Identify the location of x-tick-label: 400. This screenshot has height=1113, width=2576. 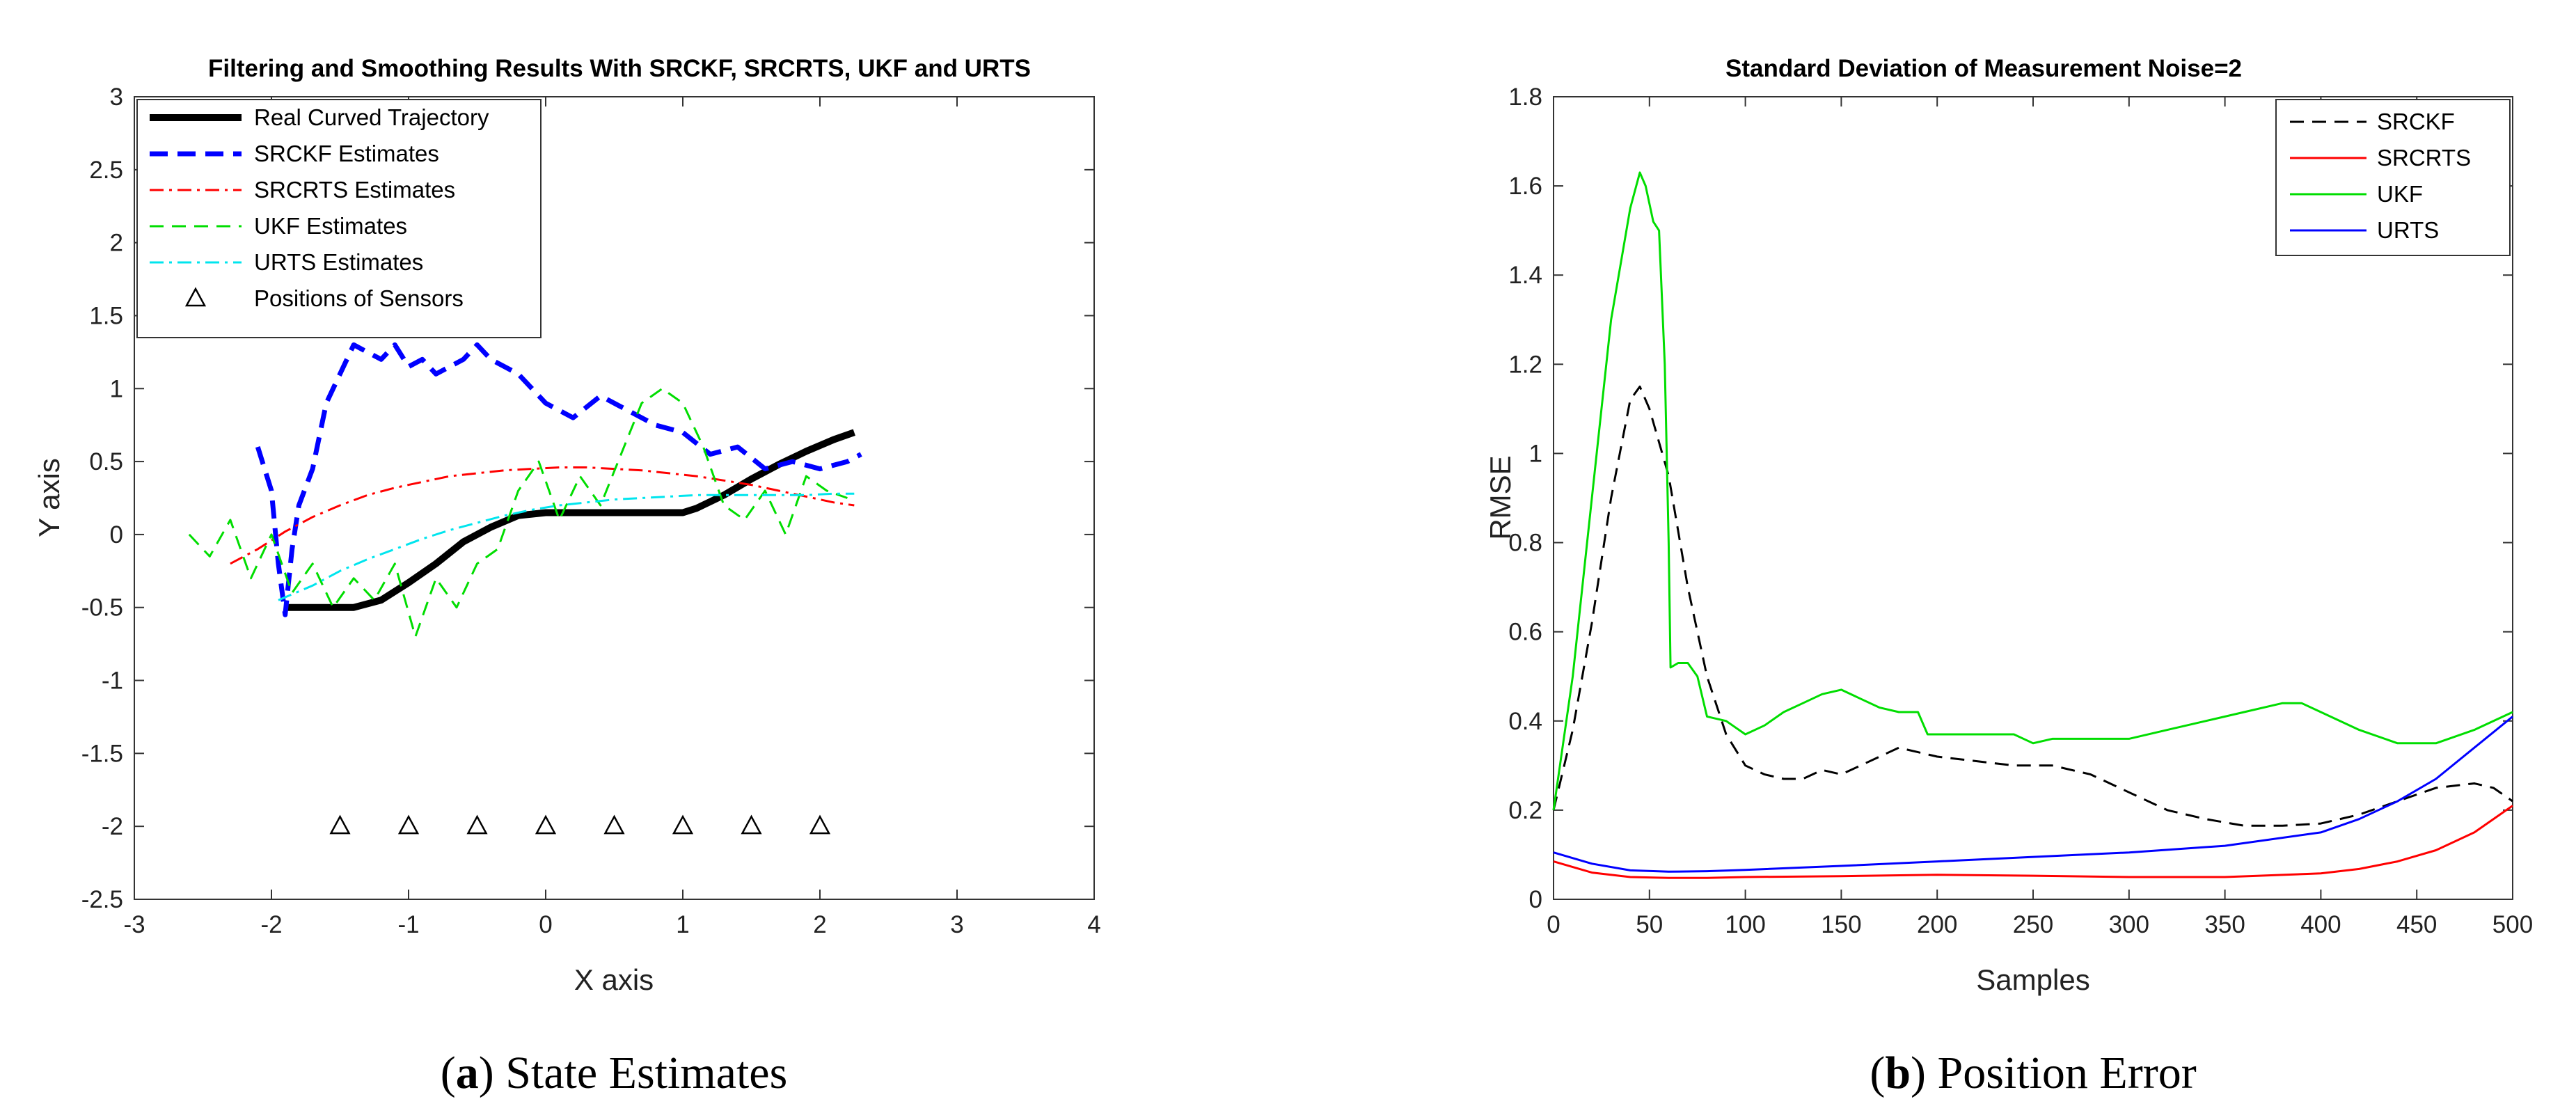
(2320, 924).